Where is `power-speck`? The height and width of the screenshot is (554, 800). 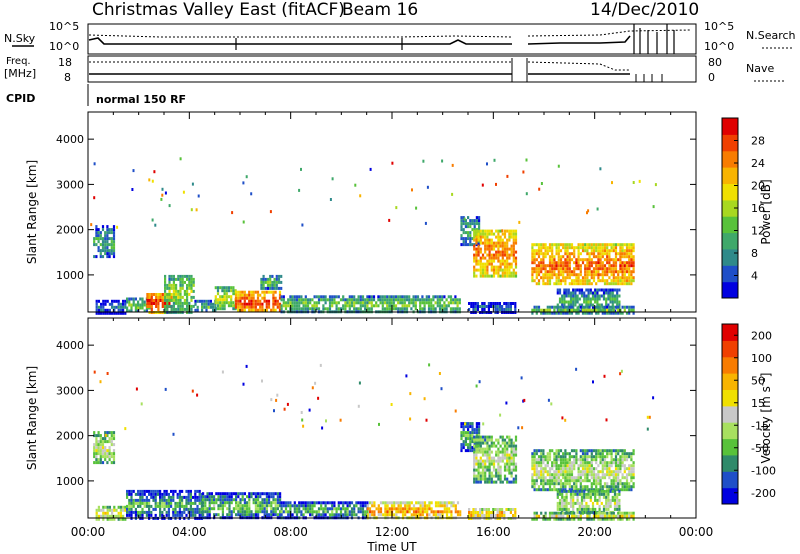 power-speck is located at coordinates (502, 231).